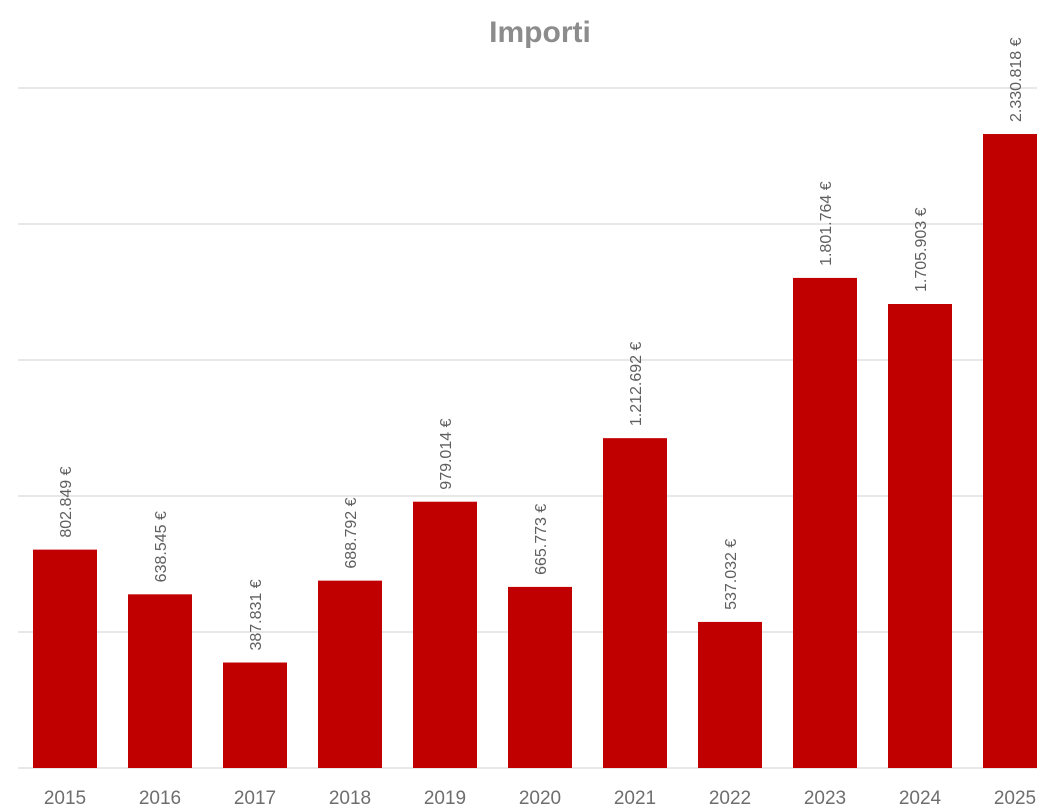 Image resolution: width=1037 pixels, height=809 pixels. I want to click on data-label-2020: 665.773 €, so click(541, 539).